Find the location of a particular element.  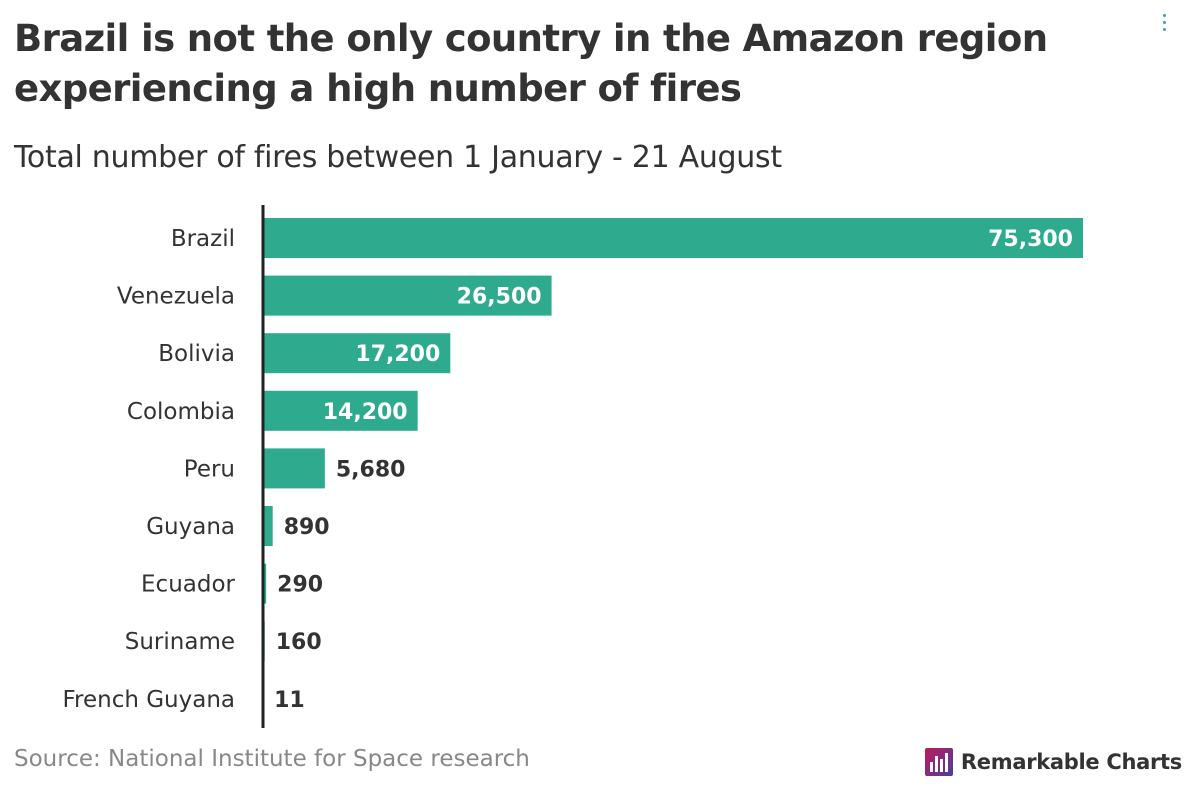

value-label: 290 is located at coordinates (300, 585).